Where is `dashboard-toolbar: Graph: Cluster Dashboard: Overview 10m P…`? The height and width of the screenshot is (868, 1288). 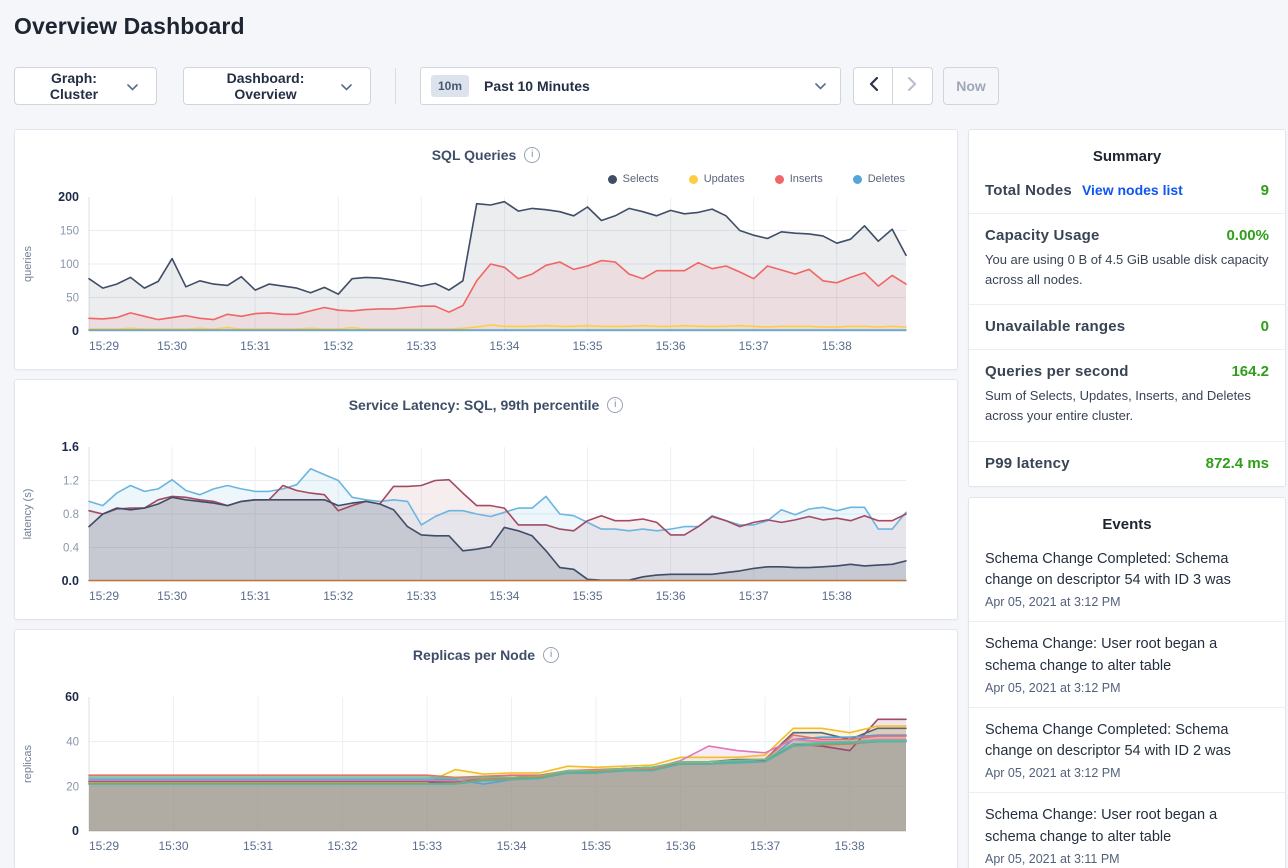
dashboard-toolbar: Graph: Cluster Dashboard: Overview 10m P… is located at coordinates (644, 86).